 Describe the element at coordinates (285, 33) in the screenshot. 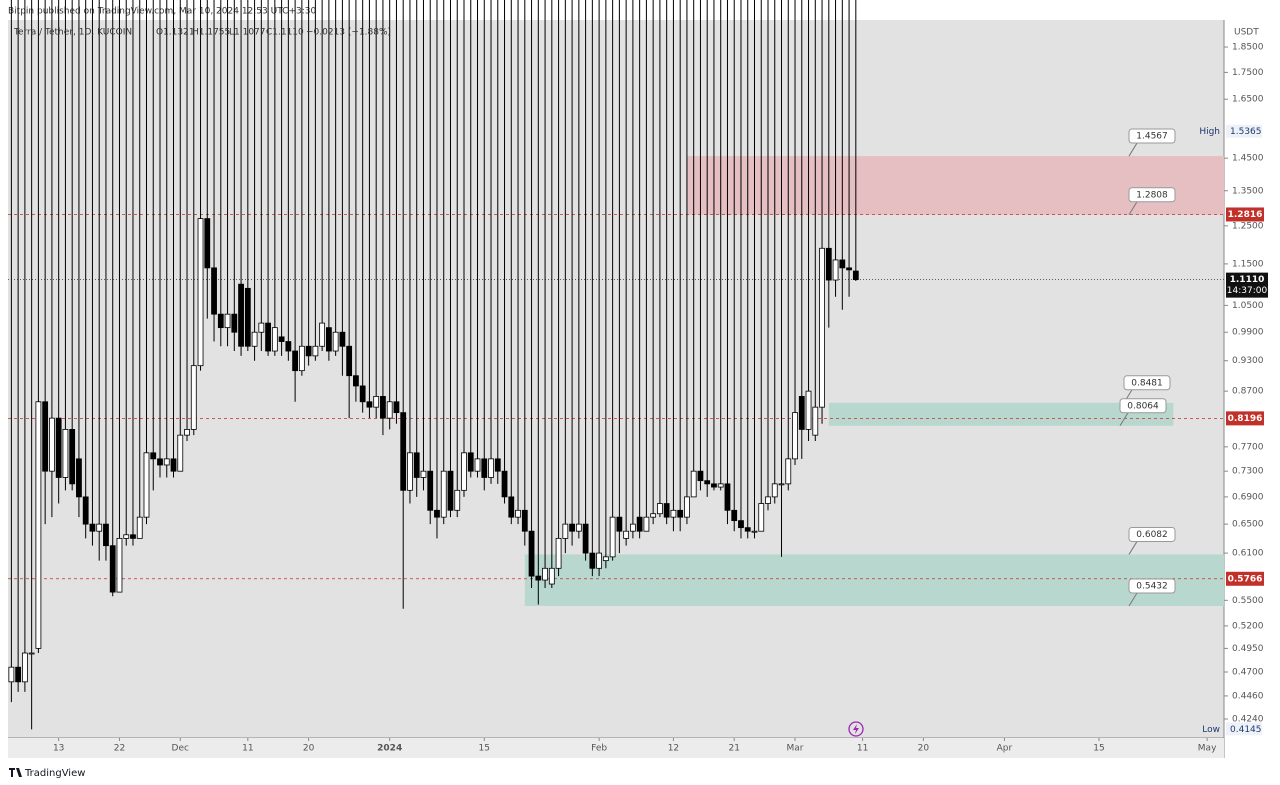

I see `ohlc-close: C1.1110` at that location.